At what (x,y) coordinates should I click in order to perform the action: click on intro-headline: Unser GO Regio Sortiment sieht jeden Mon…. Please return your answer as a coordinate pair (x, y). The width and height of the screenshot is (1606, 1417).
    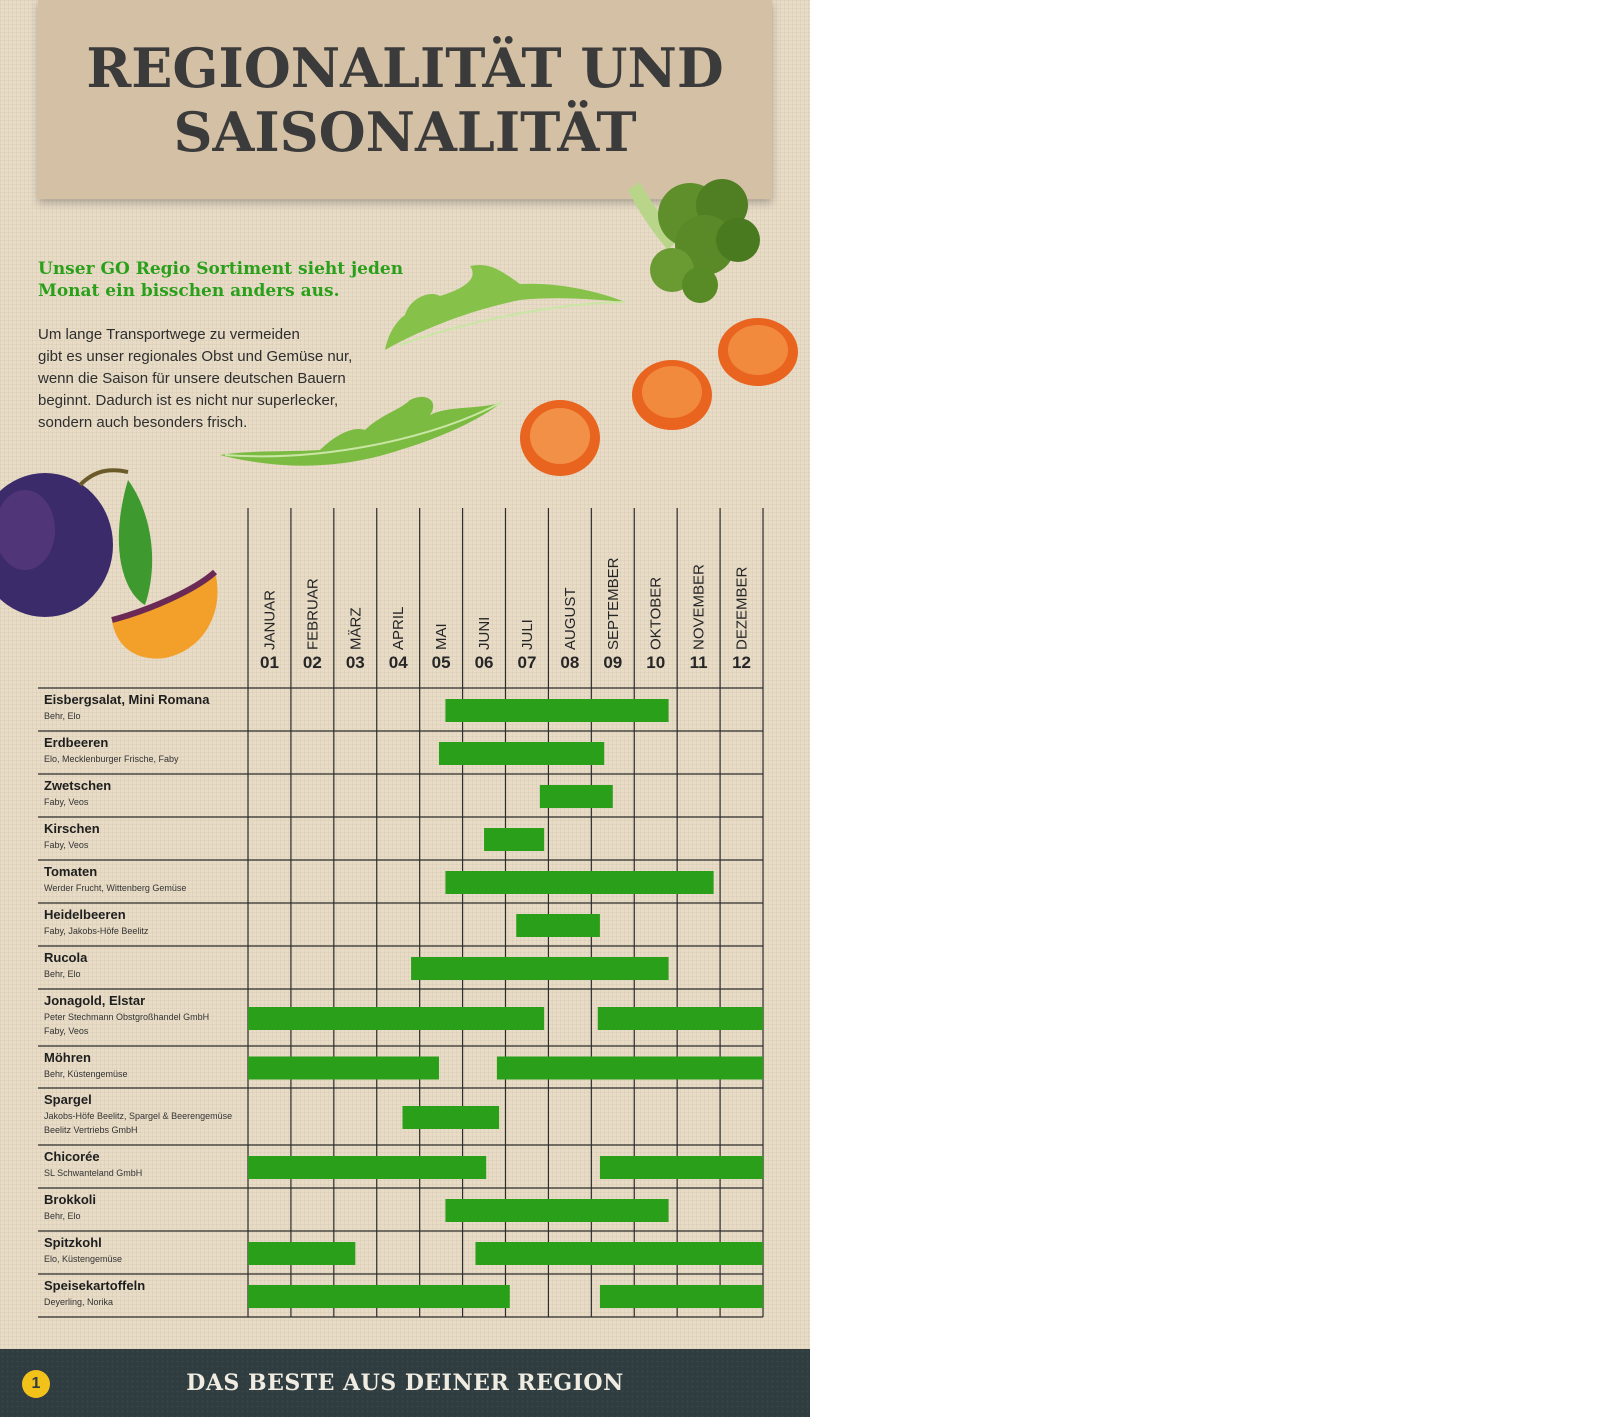
    Looking at the image, I should click on (238, 280).